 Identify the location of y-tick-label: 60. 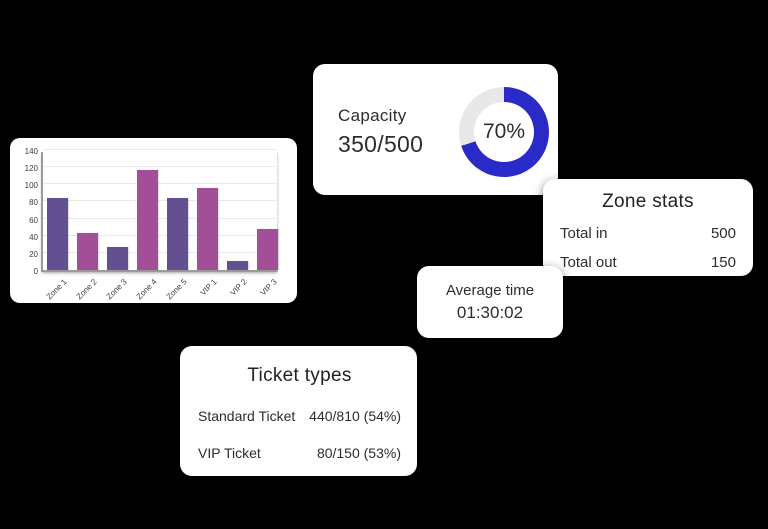
(33, 220).